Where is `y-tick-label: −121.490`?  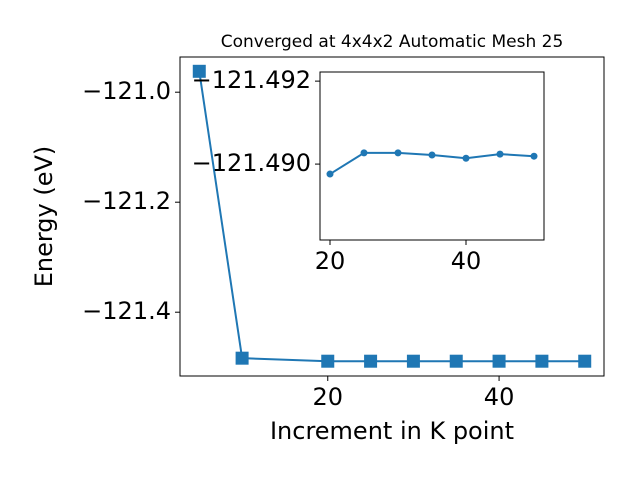
y-tick-label: −121.490 is located at coordinates (251, 163).